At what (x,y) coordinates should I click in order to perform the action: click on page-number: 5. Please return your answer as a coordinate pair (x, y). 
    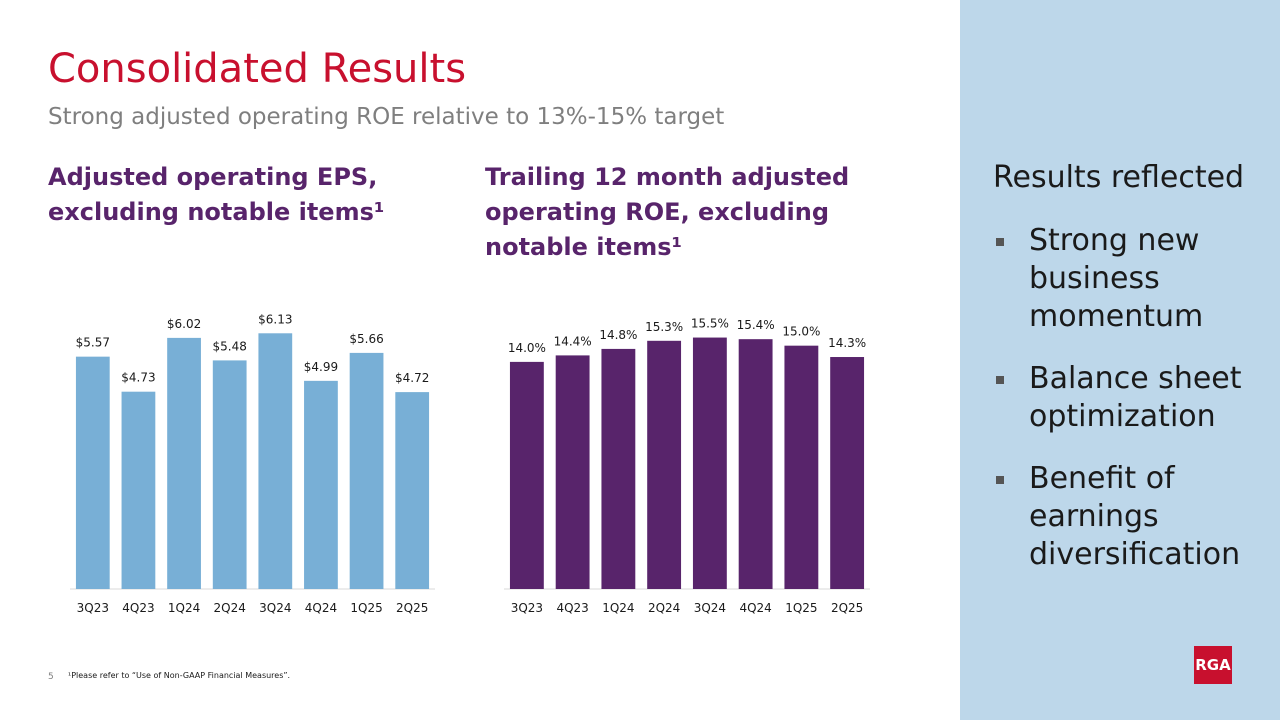
    Looking at the image, I should click on (51, 677).